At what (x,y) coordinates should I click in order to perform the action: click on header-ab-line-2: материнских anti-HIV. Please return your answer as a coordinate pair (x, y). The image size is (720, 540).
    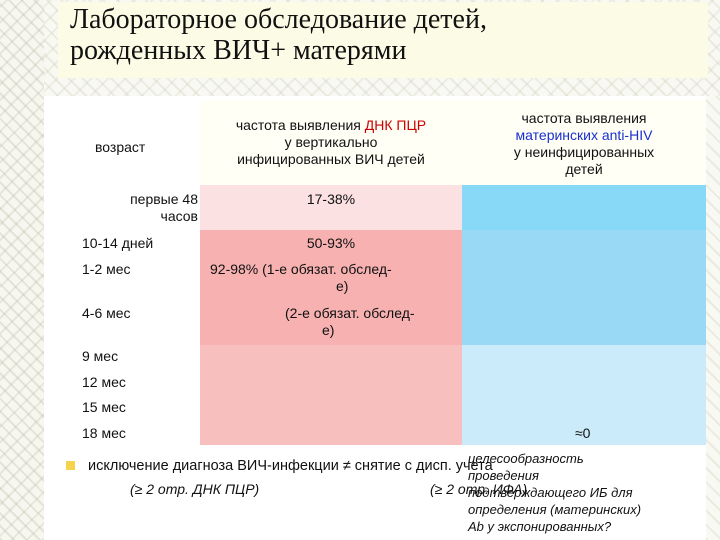
    Looking at the image, I should click on (584, 135).